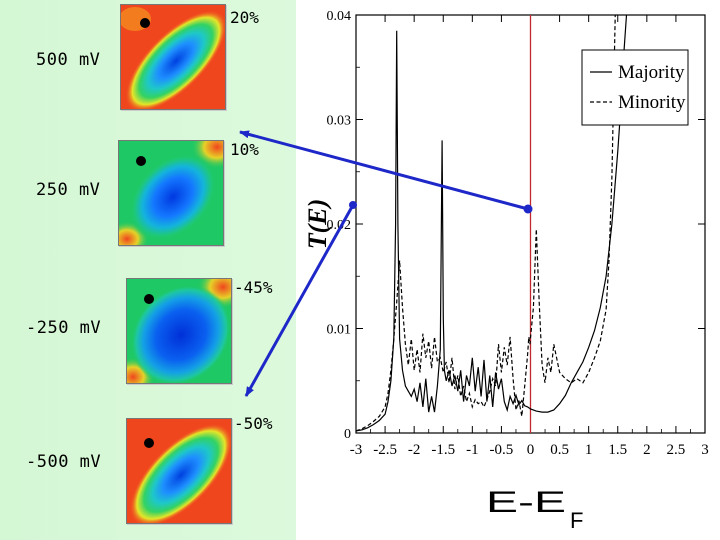 The image size is (720, 540). I want to click on x-tick-label: 0.5, so click(559, 450).